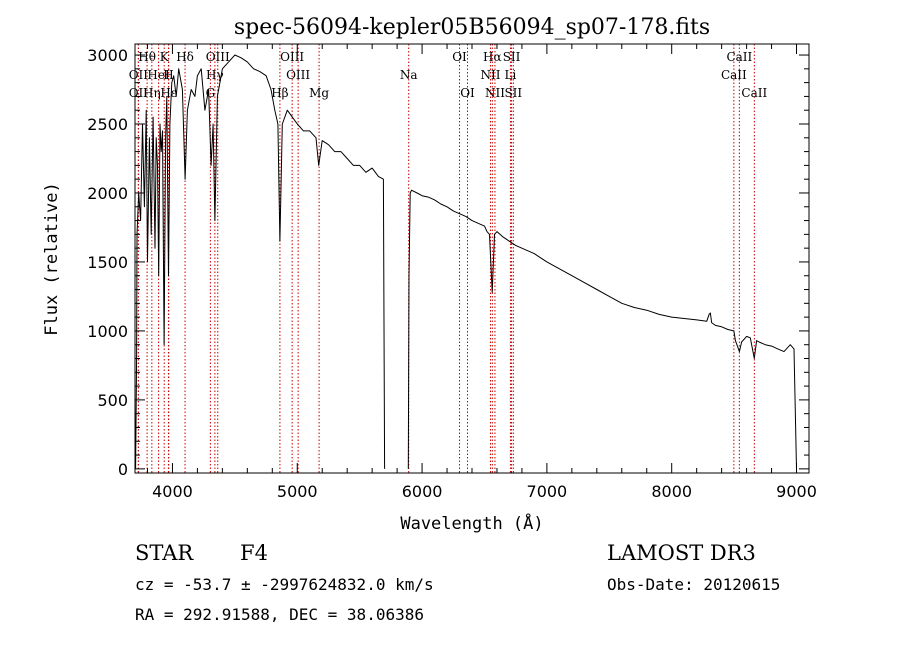 This screenshot has height=649, width=900. I want to click on line-label-17: OI, so click(459, 57).